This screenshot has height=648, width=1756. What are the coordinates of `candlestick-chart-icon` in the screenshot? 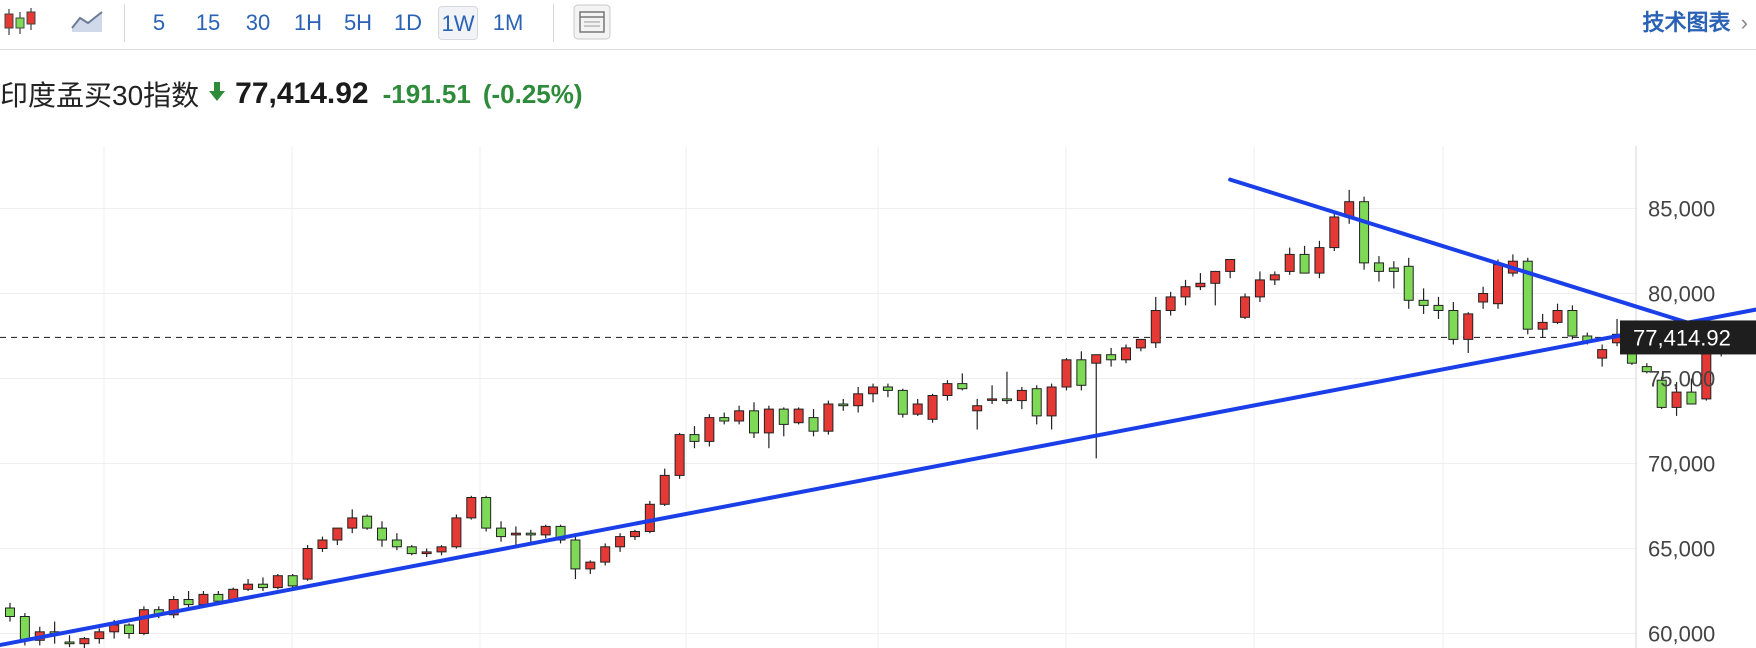 It's located at (20, 22).